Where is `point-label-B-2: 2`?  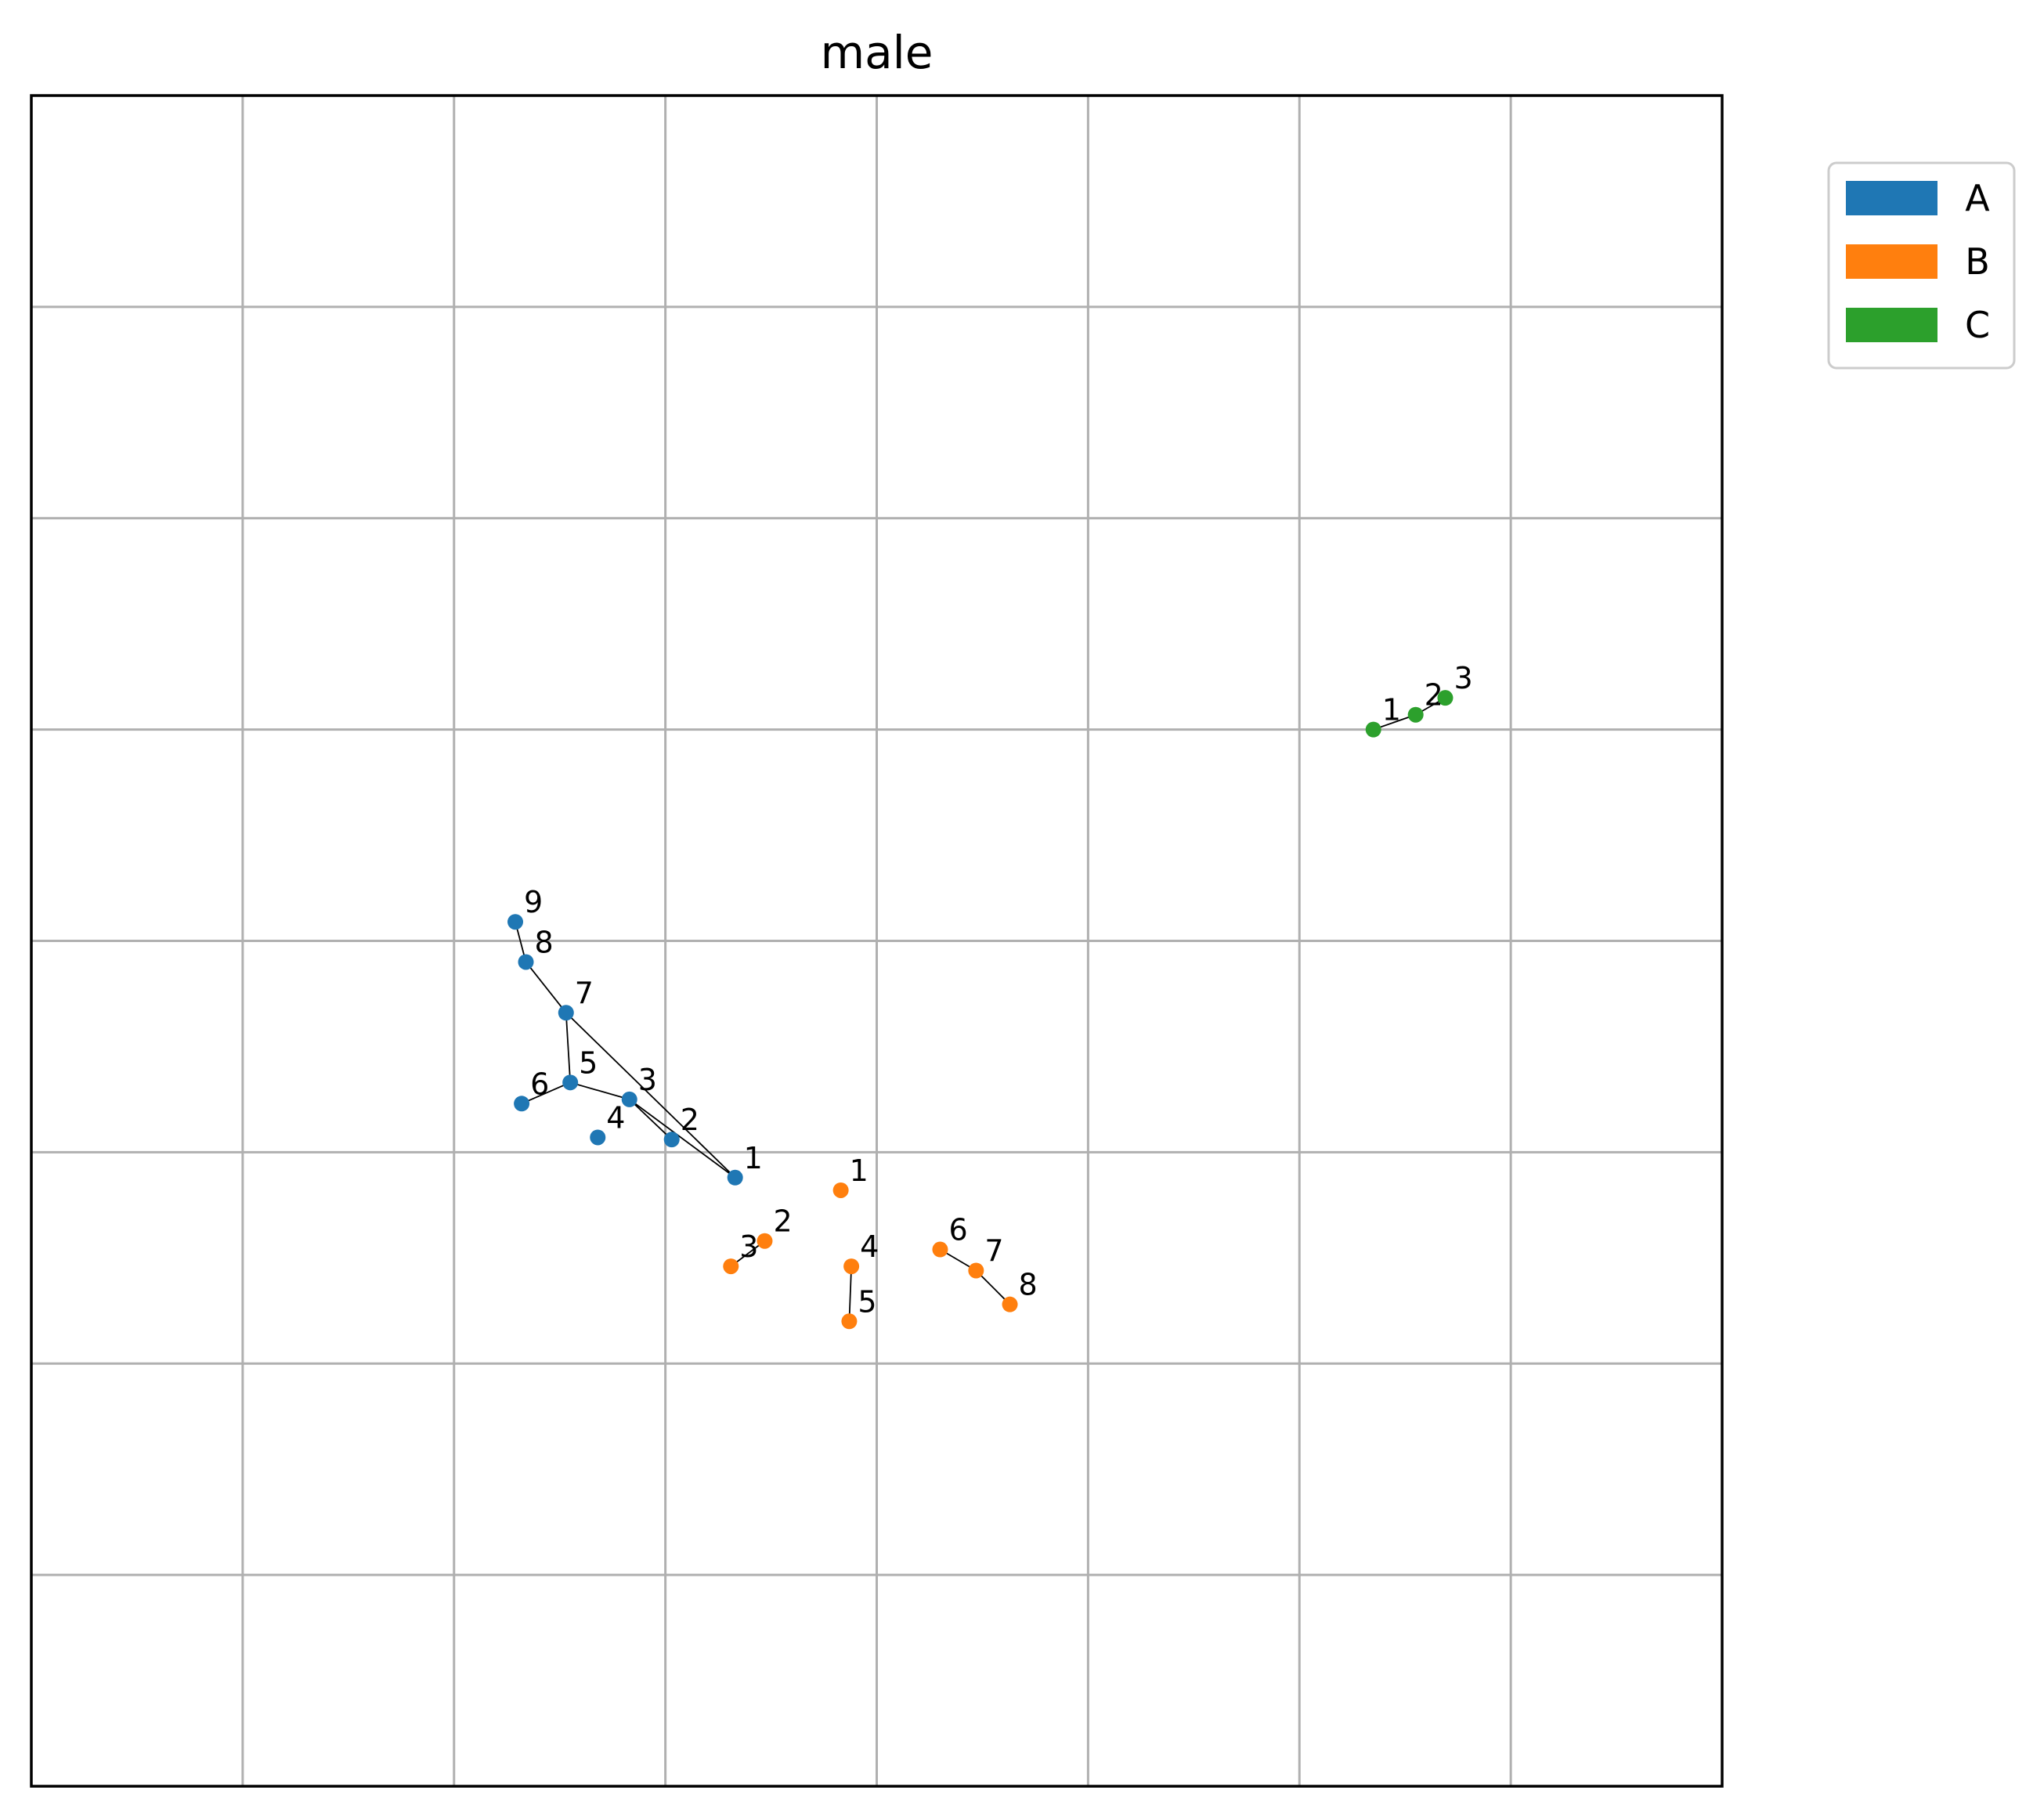
point-label-B-2: 2 is located at coordinates (782, 1221).